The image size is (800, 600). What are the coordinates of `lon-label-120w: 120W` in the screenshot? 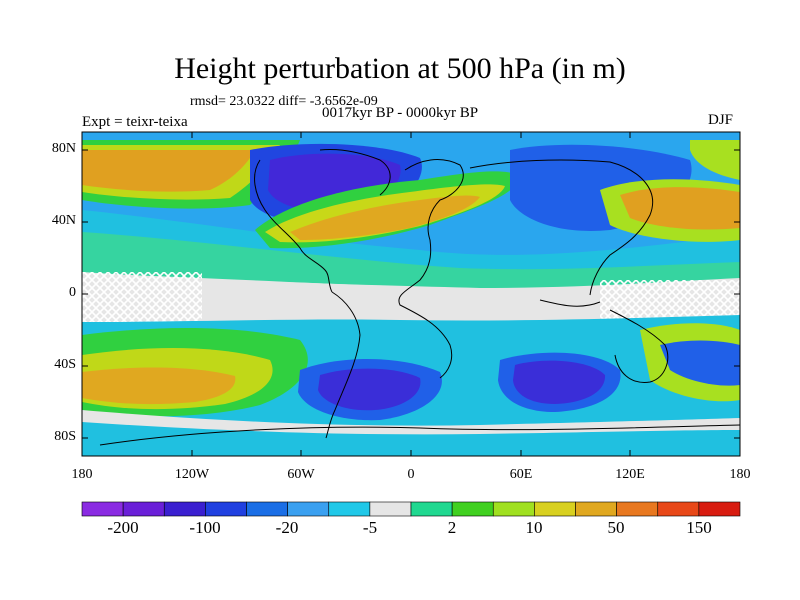 It's located at (192, 474).